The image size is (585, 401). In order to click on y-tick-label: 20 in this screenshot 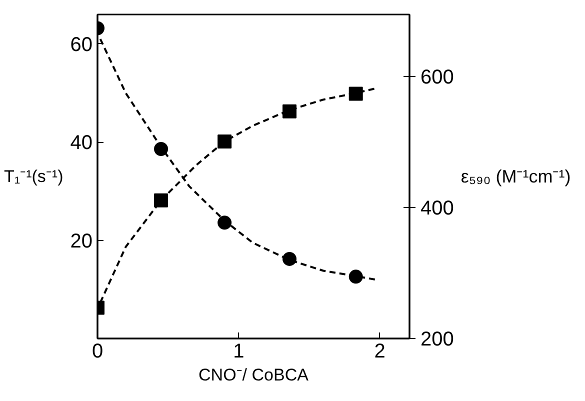, I will do `click(81, 241)`.